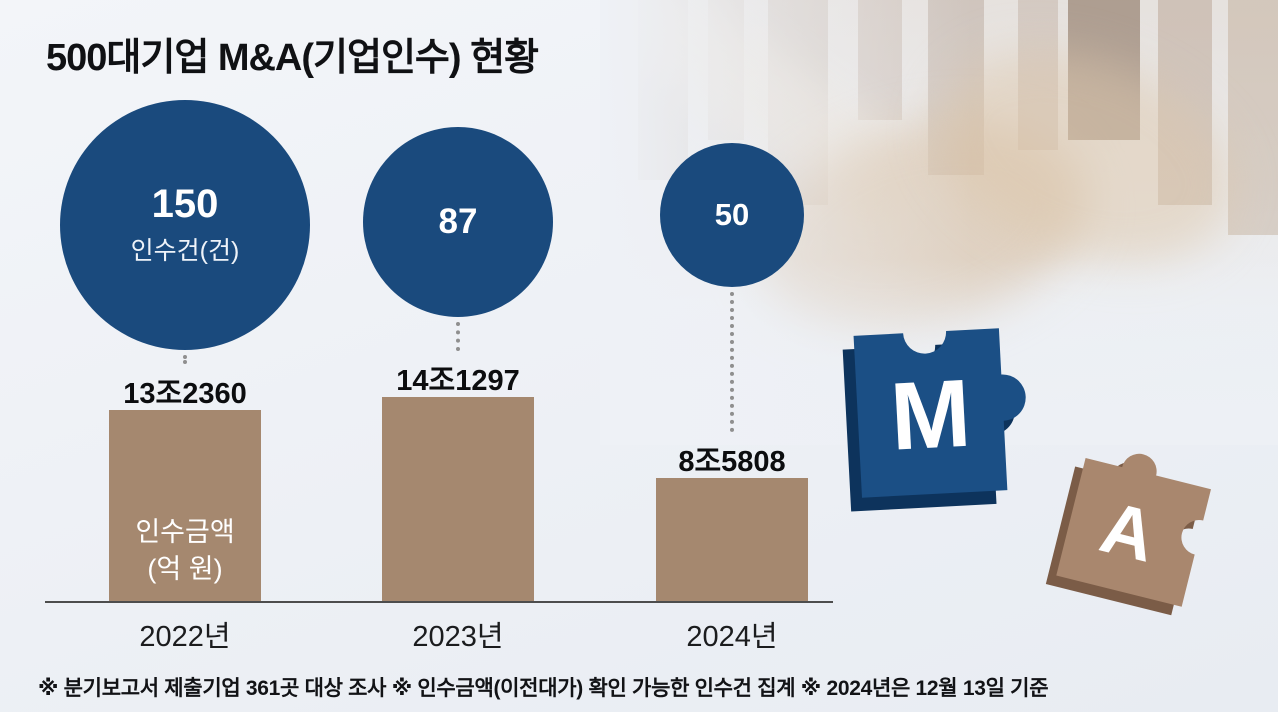 This screenshot has height=712, width=1278. I want to click on puzzle-a-piece: A, so click(1139, 525).